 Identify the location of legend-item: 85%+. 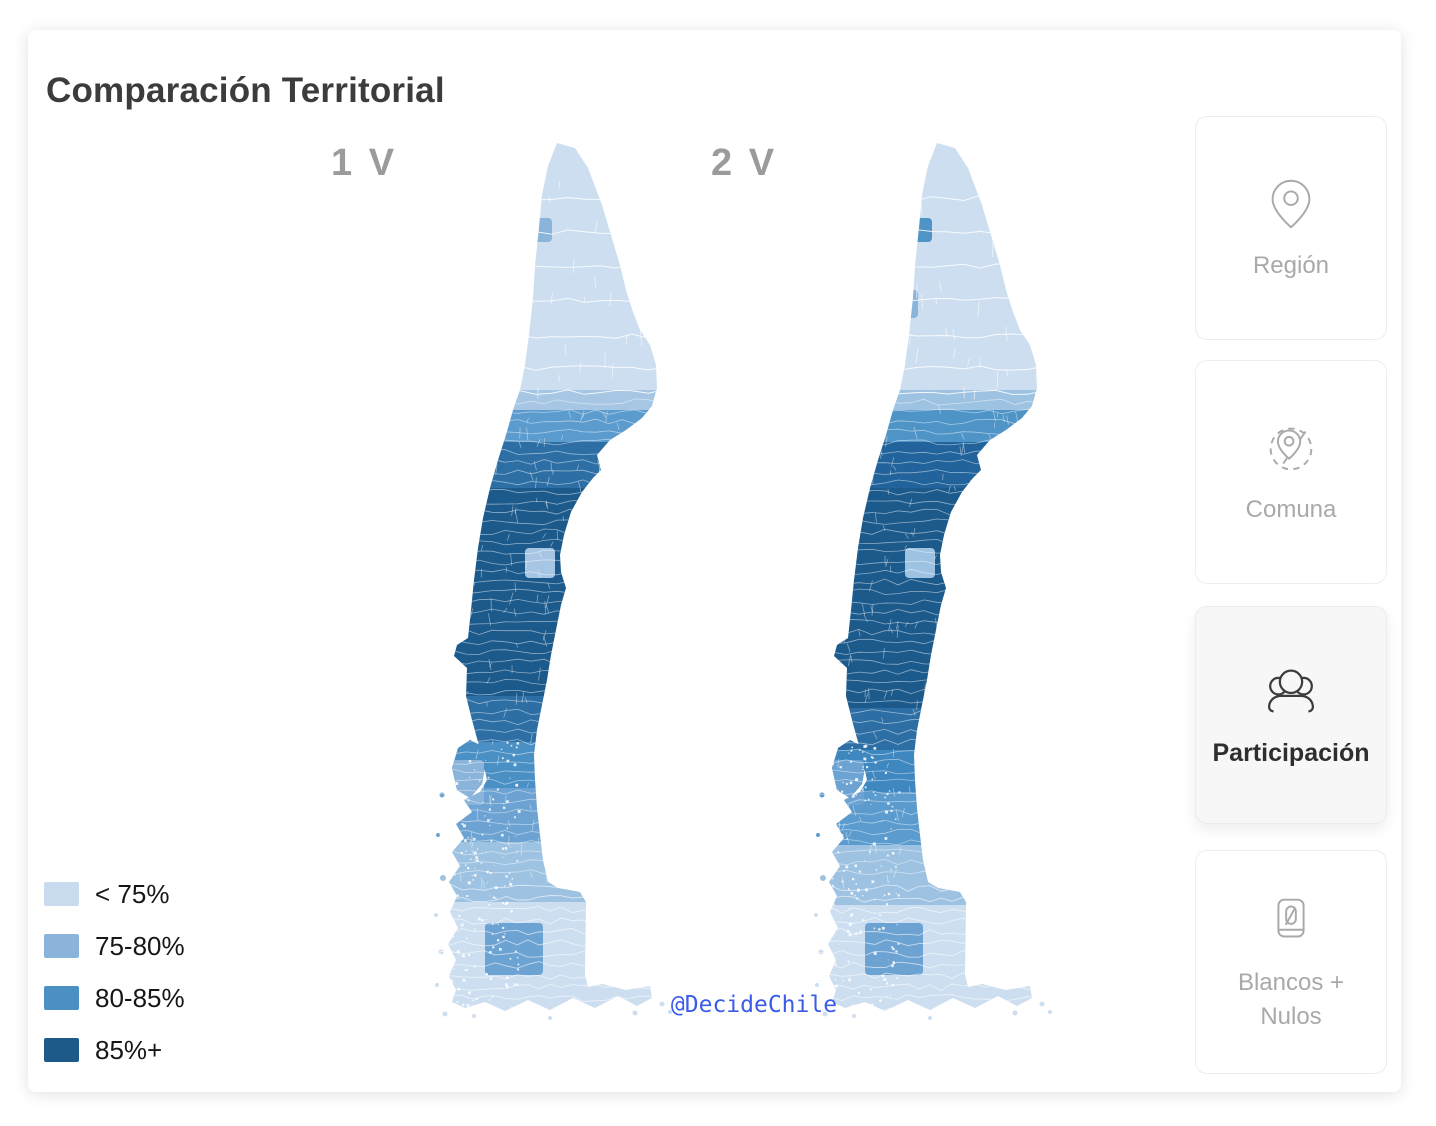
(114, 1050).